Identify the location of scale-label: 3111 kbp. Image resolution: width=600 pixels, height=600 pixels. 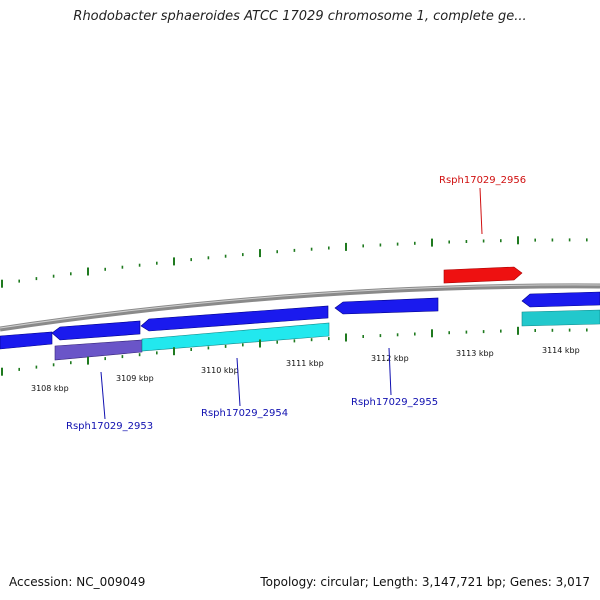
(305, 363).